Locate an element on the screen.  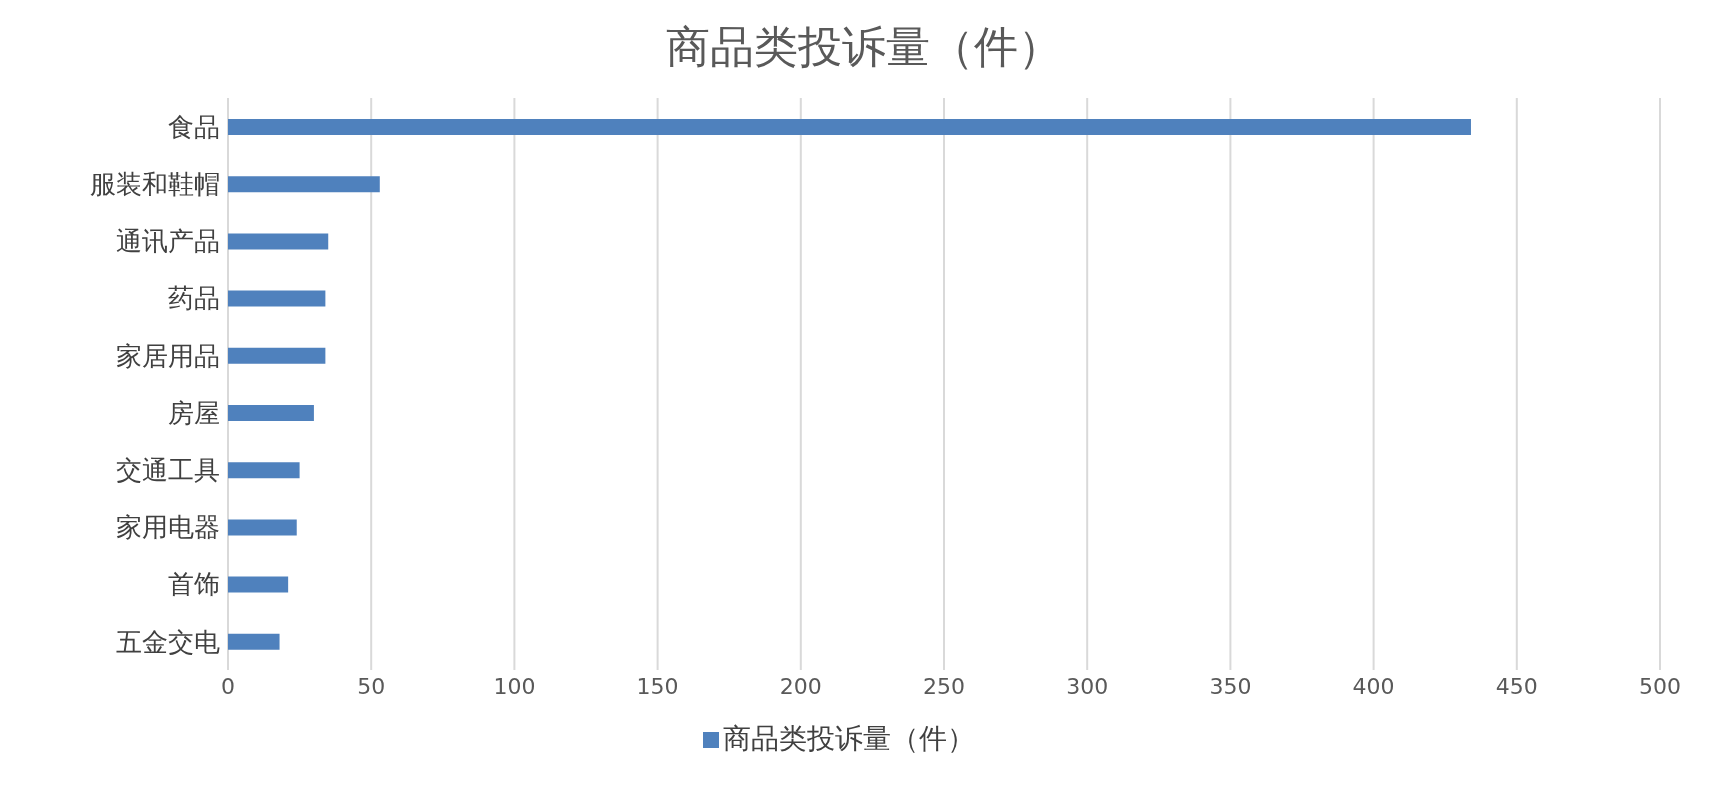
x-tick-label: 350 is located at coordinates (1230, 686).